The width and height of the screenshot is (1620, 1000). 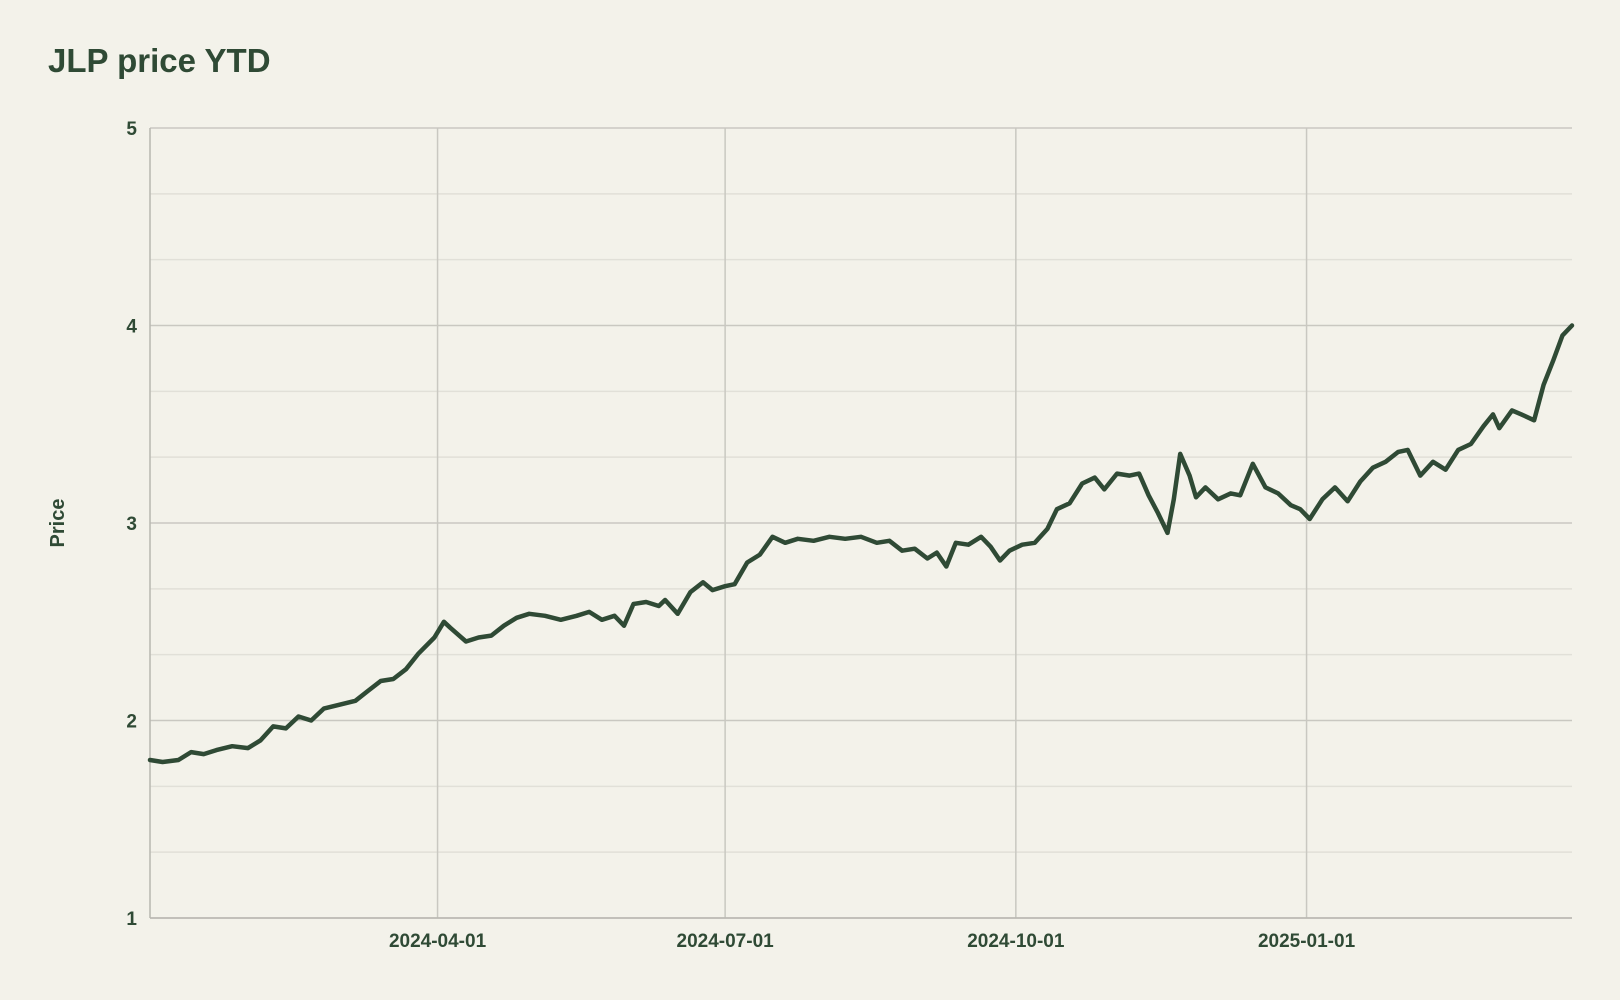 What do you see at coordinates (131, 327) in the screenshot?
I see `y-tick-label: 4` at bounding box center [131, 327].